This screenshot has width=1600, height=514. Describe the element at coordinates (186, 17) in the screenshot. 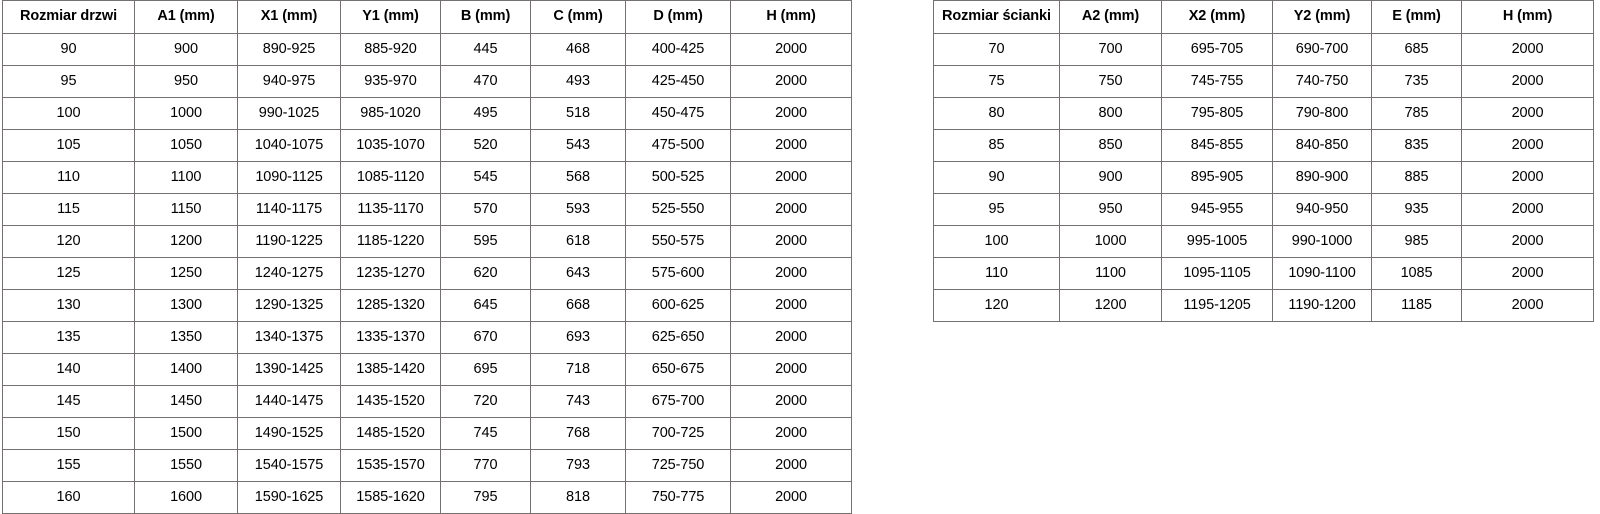

I see `doors-column-header: A1 (mm)` at that location.